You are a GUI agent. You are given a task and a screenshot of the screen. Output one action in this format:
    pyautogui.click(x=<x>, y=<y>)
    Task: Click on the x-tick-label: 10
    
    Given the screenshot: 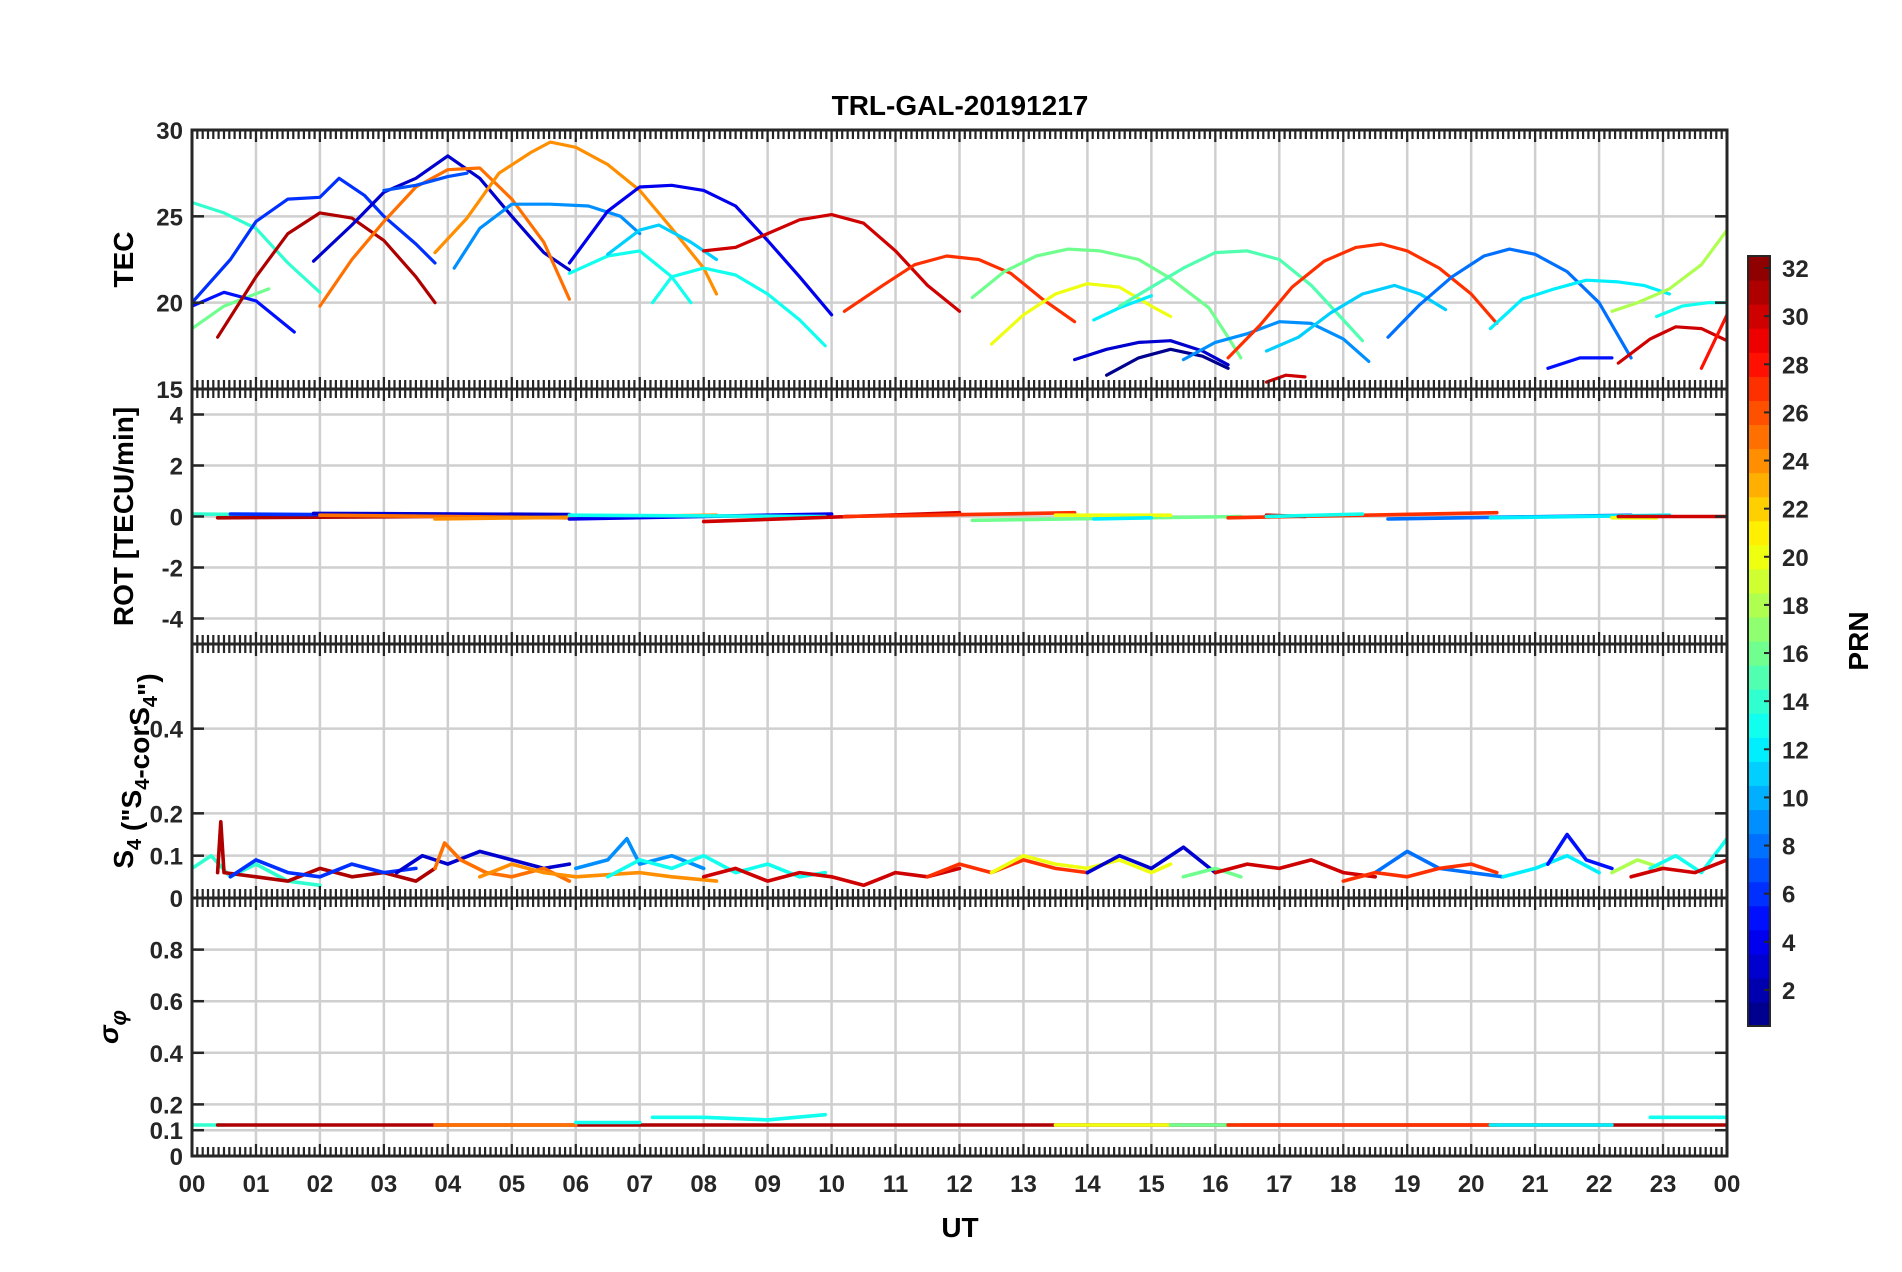 What is the action you would take?
    pyautogui.click(x=831, y=1184)
    